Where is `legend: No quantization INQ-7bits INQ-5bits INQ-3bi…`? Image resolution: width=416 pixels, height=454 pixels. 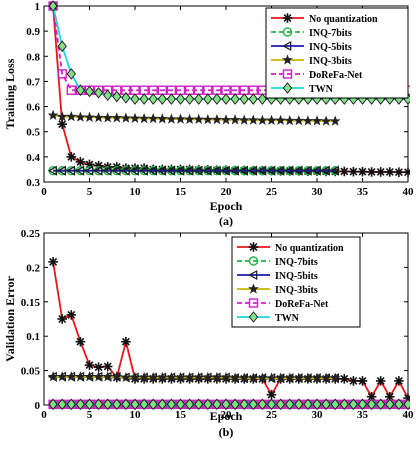
legend: No quantization INQ-7bits INQ-5bits INQ-3bi… is located at coordinates (296, 282).